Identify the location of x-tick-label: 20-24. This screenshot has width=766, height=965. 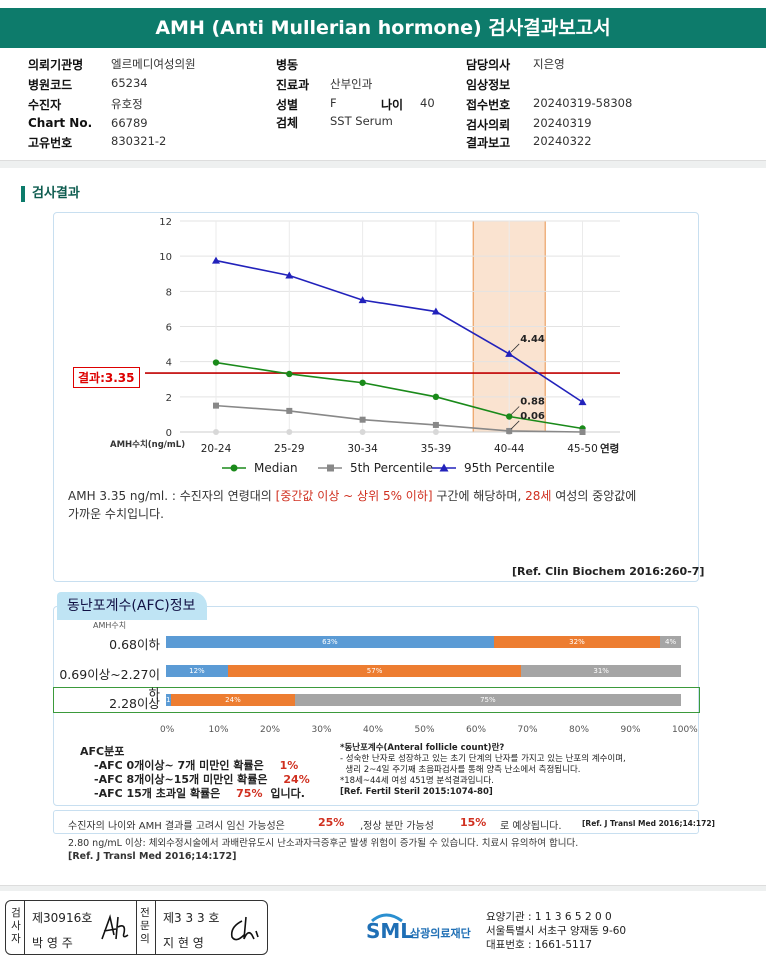
(216, 449).